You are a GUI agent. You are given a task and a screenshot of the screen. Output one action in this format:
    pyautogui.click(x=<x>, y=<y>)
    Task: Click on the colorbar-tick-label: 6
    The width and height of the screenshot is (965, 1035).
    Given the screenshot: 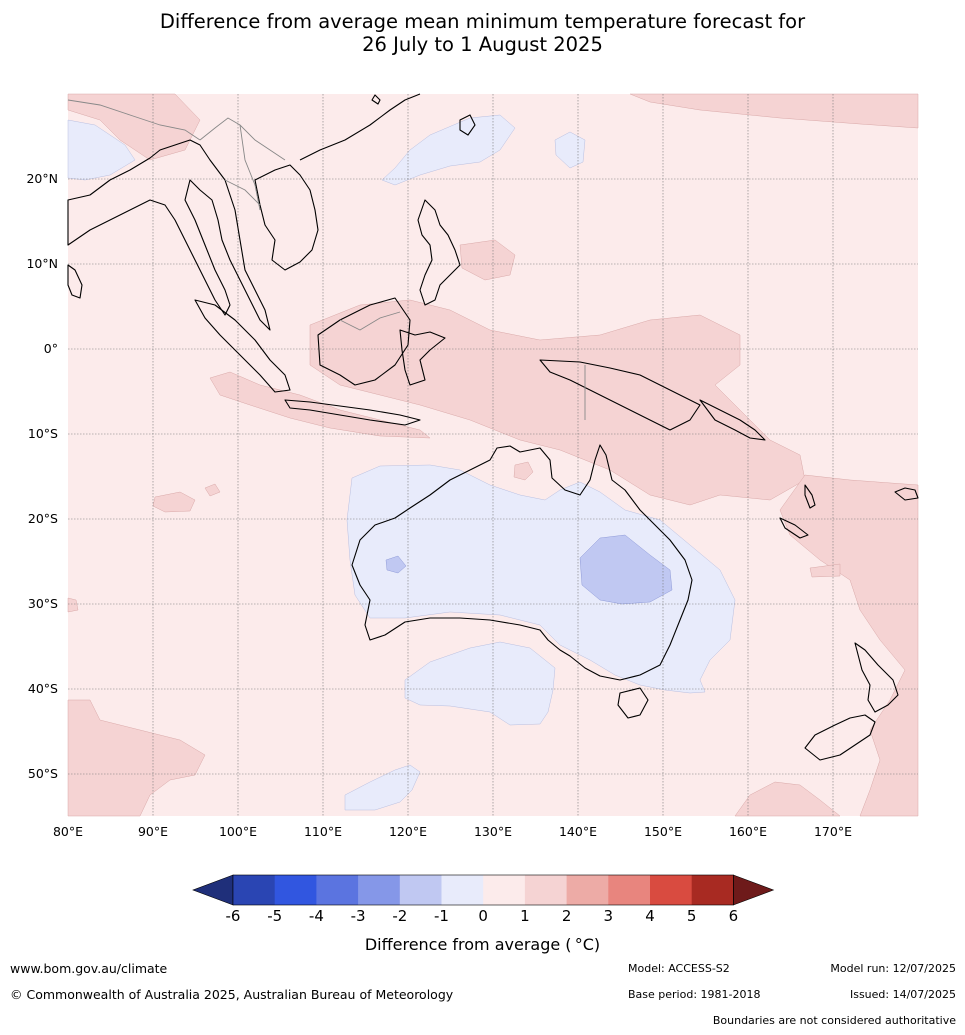 What is the action you would take?
    pyautogui.click(x=733, y=916)
    